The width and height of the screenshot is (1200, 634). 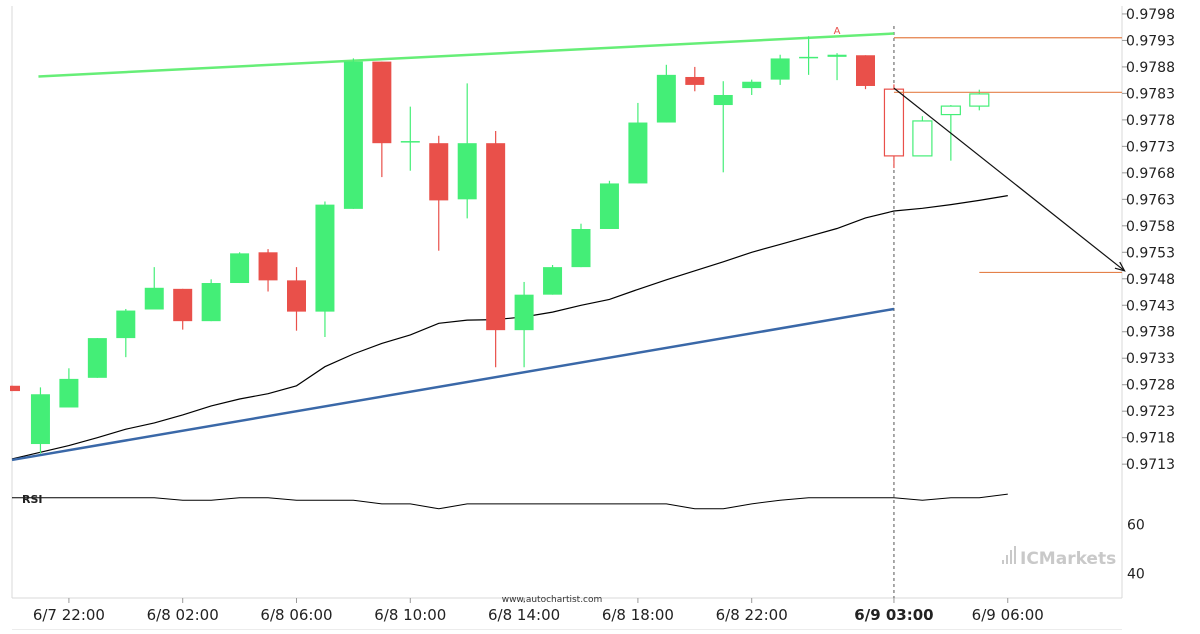 I want to click on rsi-tick-label: 60, so click(x=1136, y=526).